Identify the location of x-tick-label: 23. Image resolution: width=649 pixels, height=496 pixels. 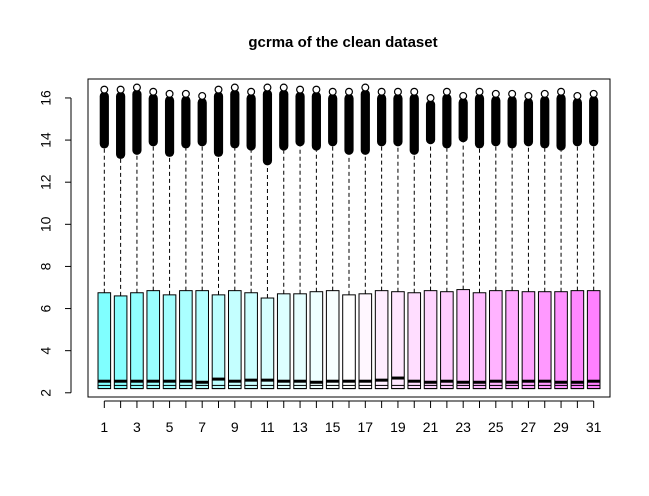
(463, 427).